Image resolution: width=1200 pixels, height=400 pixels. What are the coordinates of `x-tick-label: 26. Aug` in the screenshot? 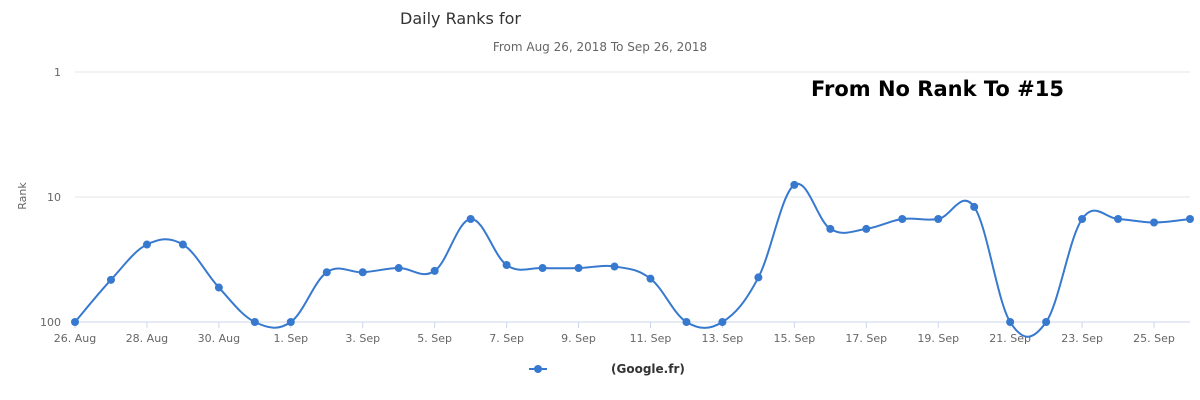 It's located at (75, 338).